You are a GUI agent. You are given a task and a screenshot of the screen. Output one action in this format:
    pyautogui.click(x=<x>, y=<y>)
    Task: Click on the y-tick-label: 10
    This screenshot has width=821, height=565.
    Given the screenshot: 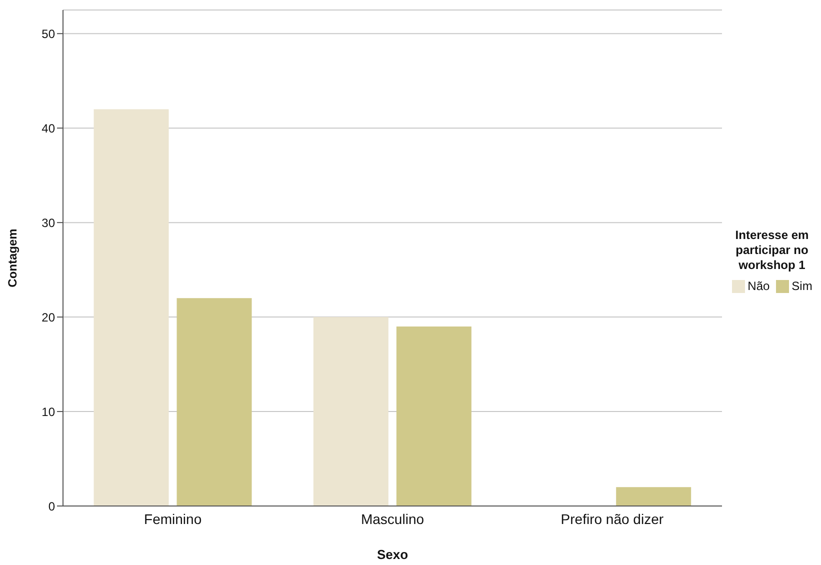 What is the action you would take?
    pyautogui.click(x=49, y=411)
    